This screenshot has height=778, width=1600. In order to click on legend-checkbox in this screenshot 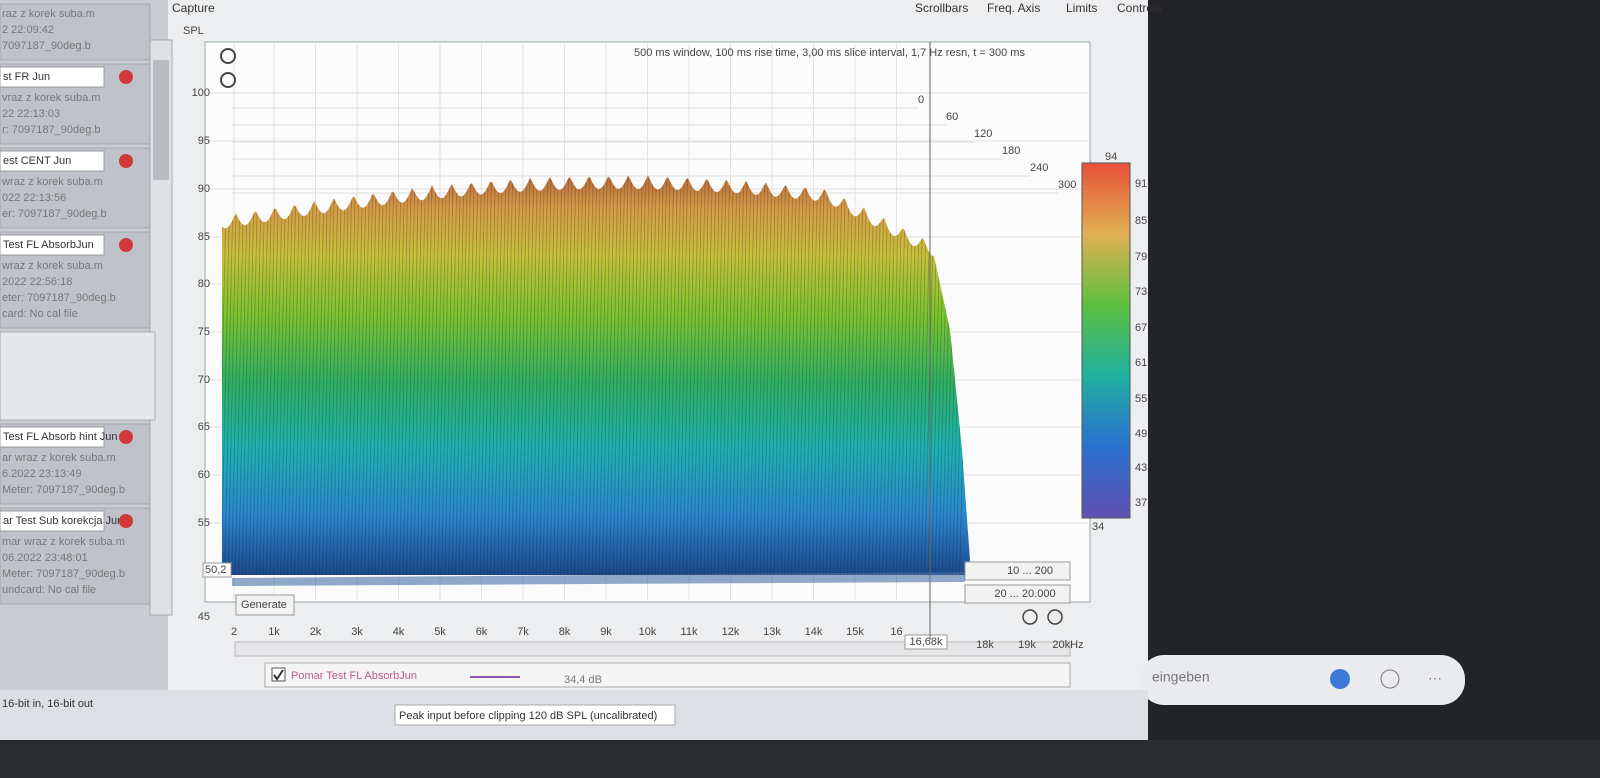, I will do `click(278, 674)`.